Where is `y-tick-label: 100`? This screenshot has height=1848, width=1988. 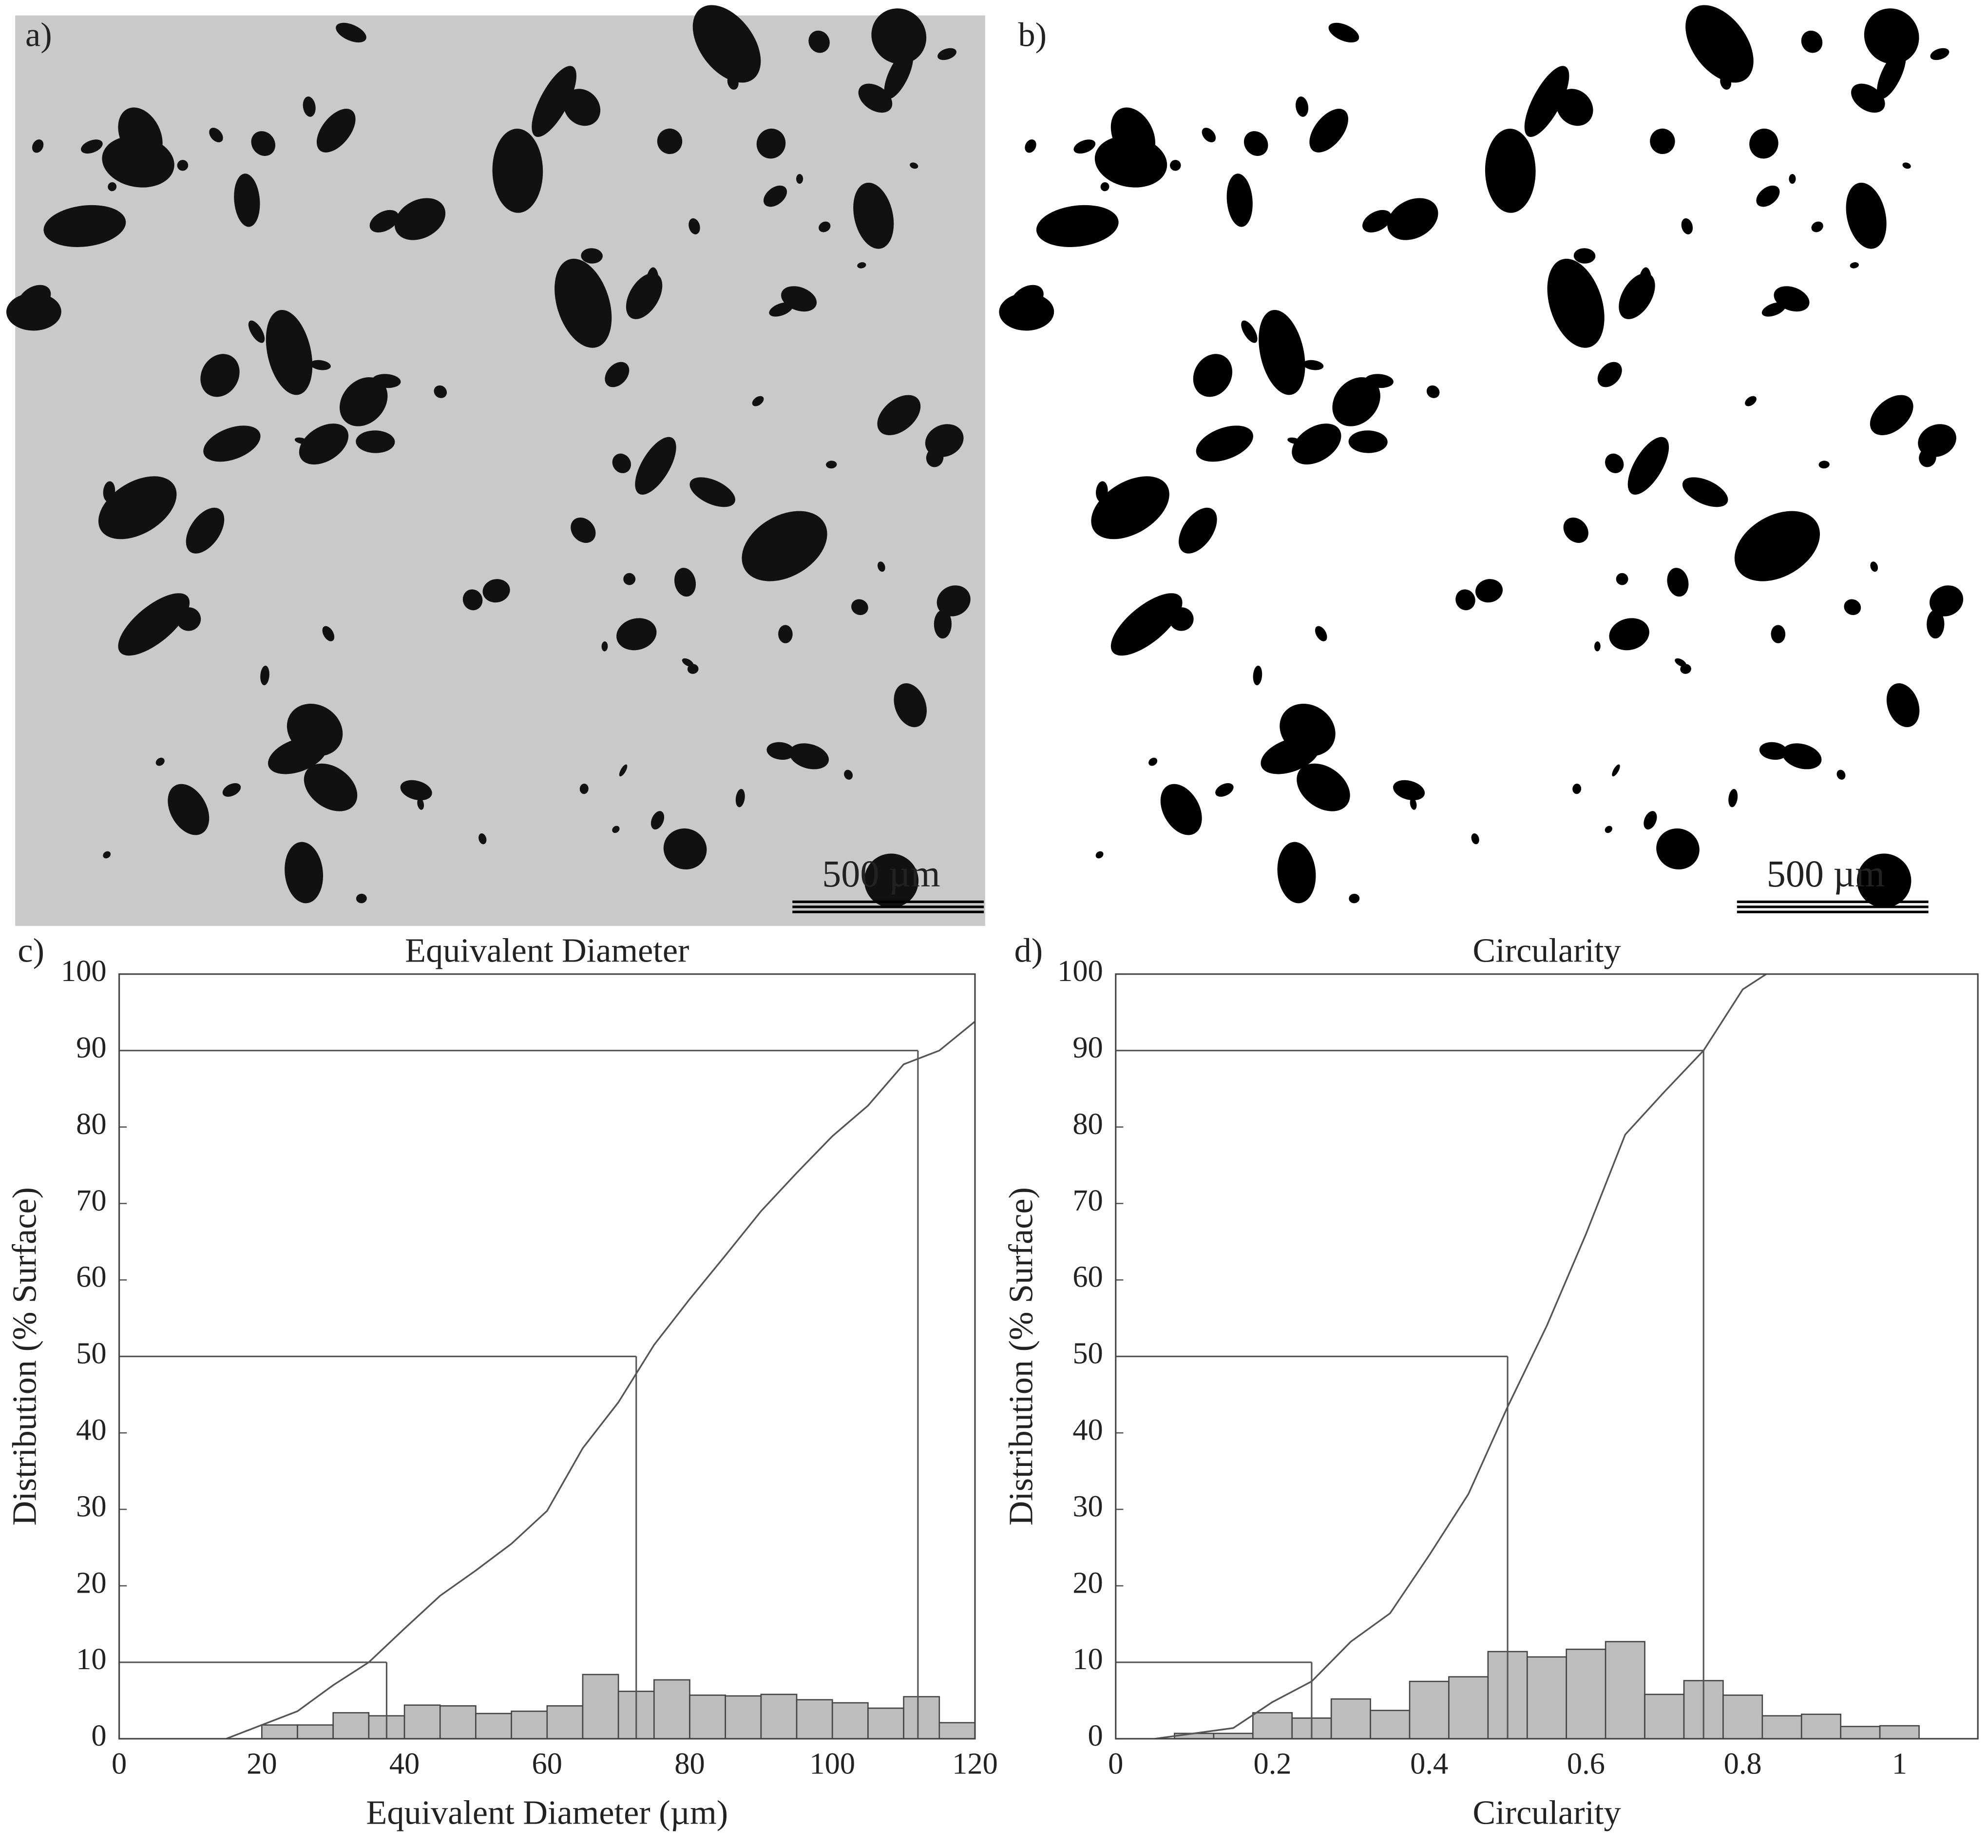 y-tick-label: 100 is located at coordinates (84, 971).